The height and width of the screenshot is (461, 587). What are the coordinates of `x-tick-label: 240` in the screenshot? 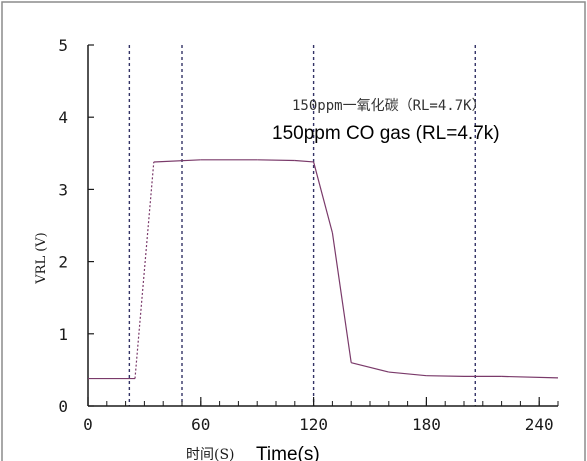 It's located at (539, 424).